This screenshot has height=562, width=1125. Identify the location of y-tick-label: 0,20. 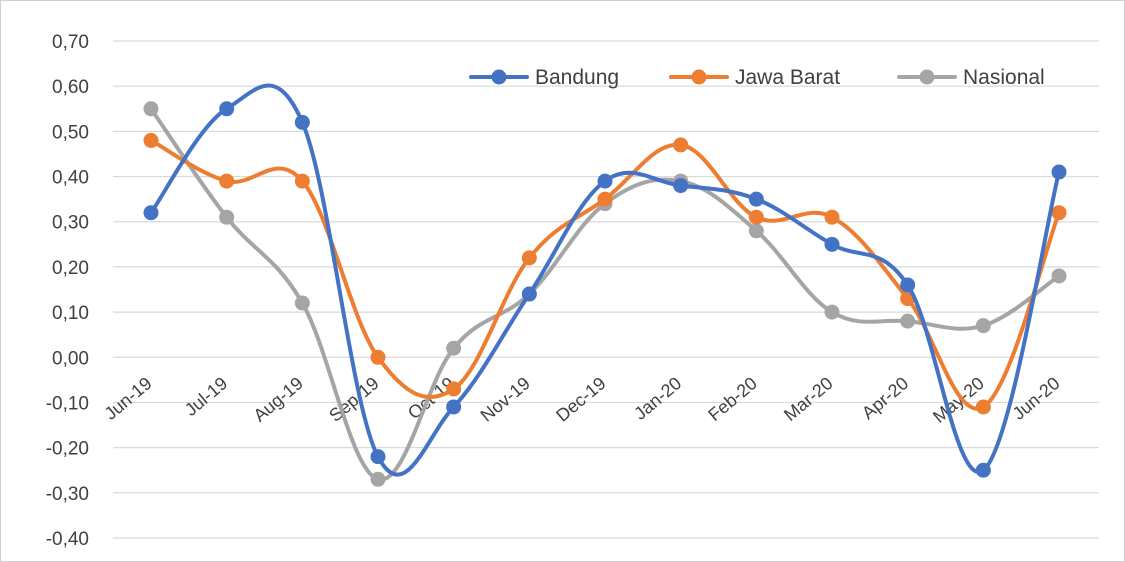
(70, 268).